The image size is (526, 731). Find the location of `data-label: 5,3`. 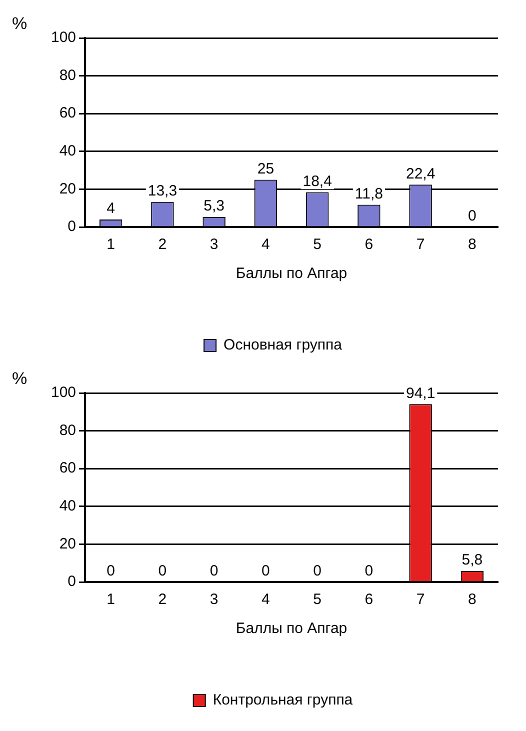

data-label: 5,3 is located at coordinates (214, 206).